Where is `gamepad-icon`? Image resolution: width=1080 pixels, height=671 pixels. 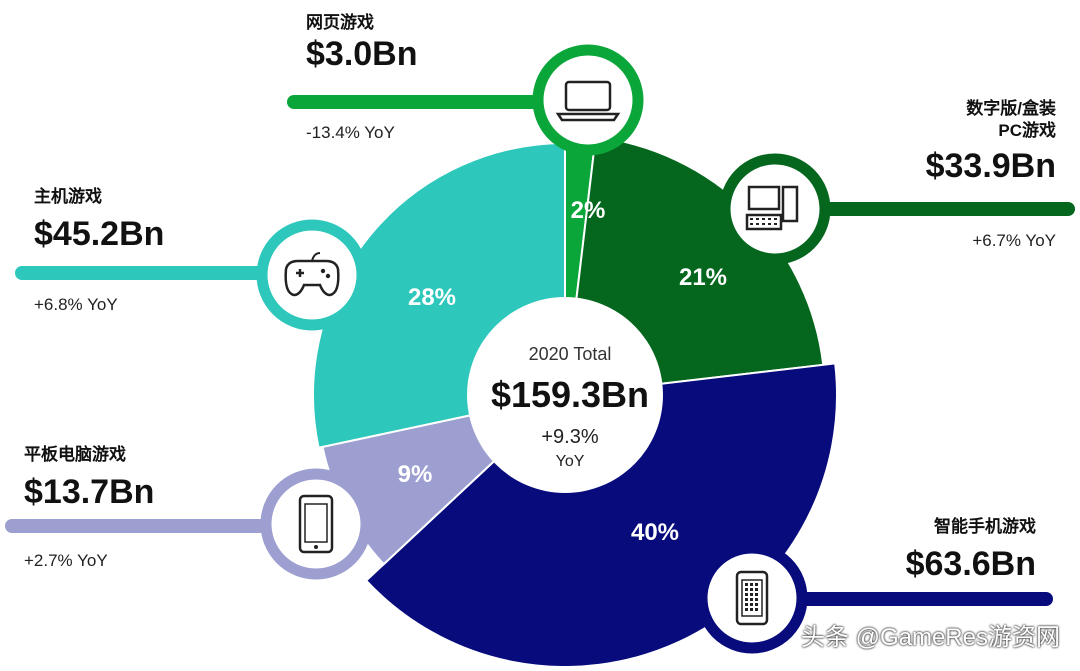 gamepad-icon is located at coordinates (312, 275).